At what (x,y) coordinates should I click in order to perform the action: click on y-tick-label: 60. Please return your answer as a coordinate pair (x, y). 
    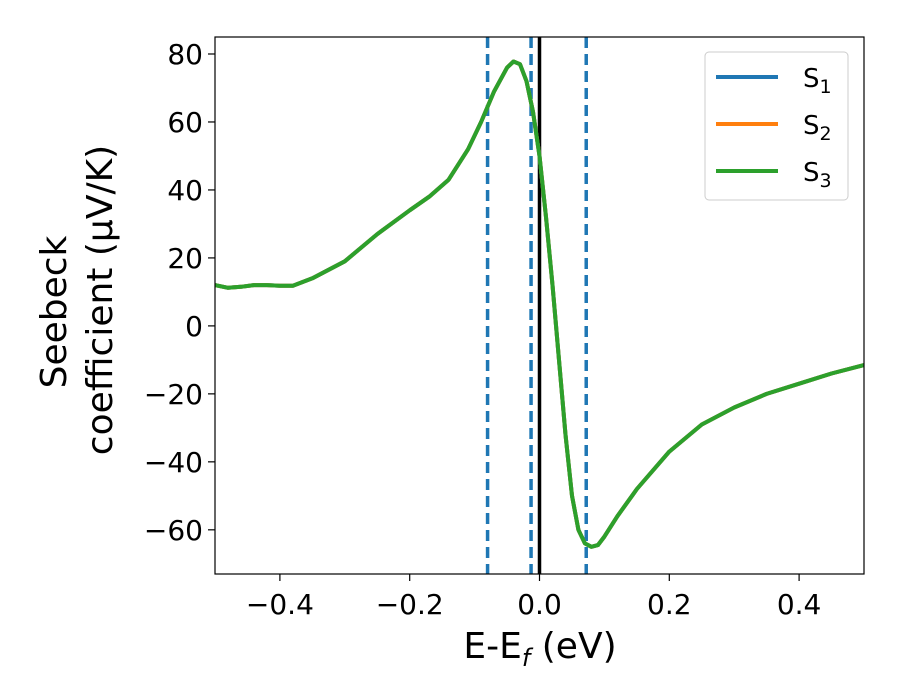
    Looking at the image, I should click on (185, 122).